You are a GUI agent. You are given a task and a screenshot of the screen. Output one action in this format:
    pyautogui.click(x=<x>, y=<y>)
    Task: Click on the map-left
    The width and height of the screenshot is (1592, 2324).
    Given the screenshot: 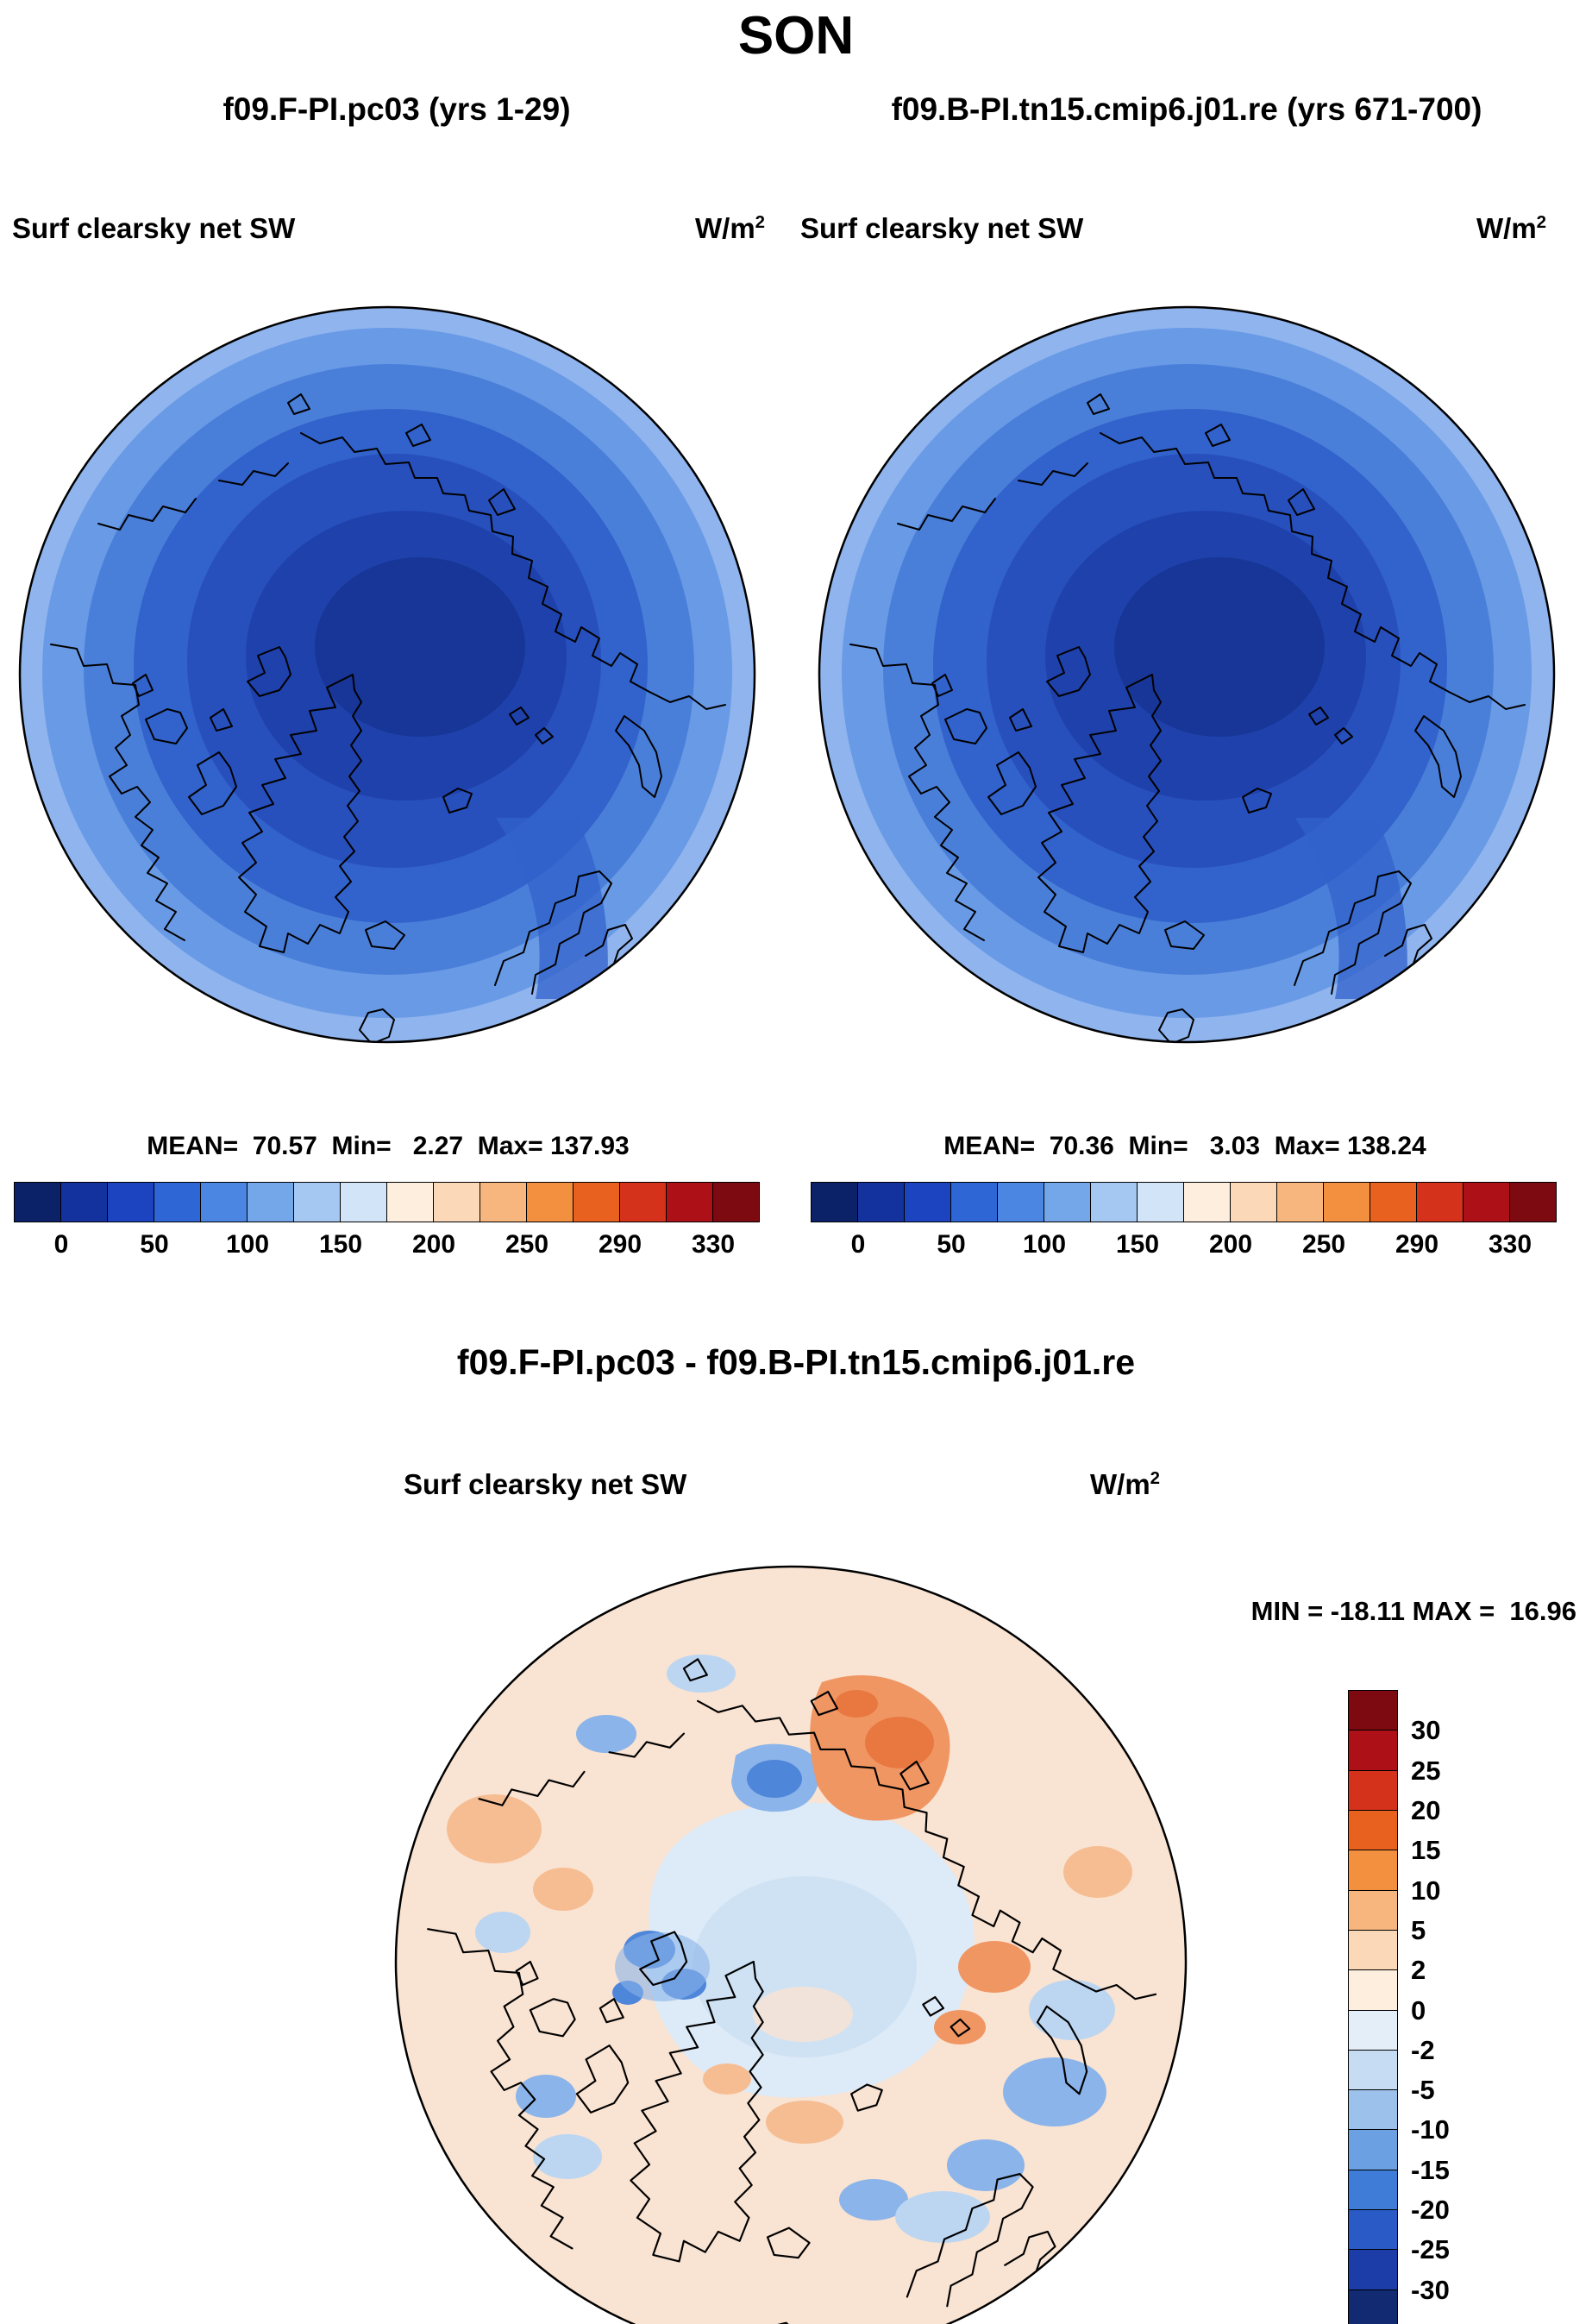 What is the action you would take?
    pyautogui.click(x=387, y=675)
    